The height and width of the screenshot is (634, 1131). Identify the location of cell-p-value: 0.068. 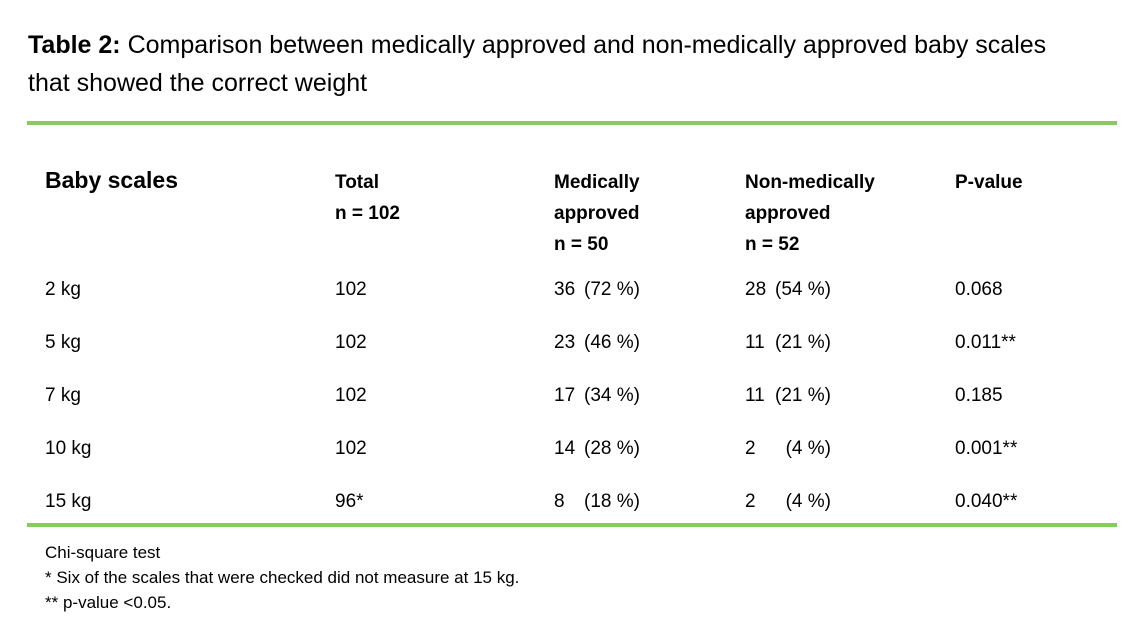
(979, 289).